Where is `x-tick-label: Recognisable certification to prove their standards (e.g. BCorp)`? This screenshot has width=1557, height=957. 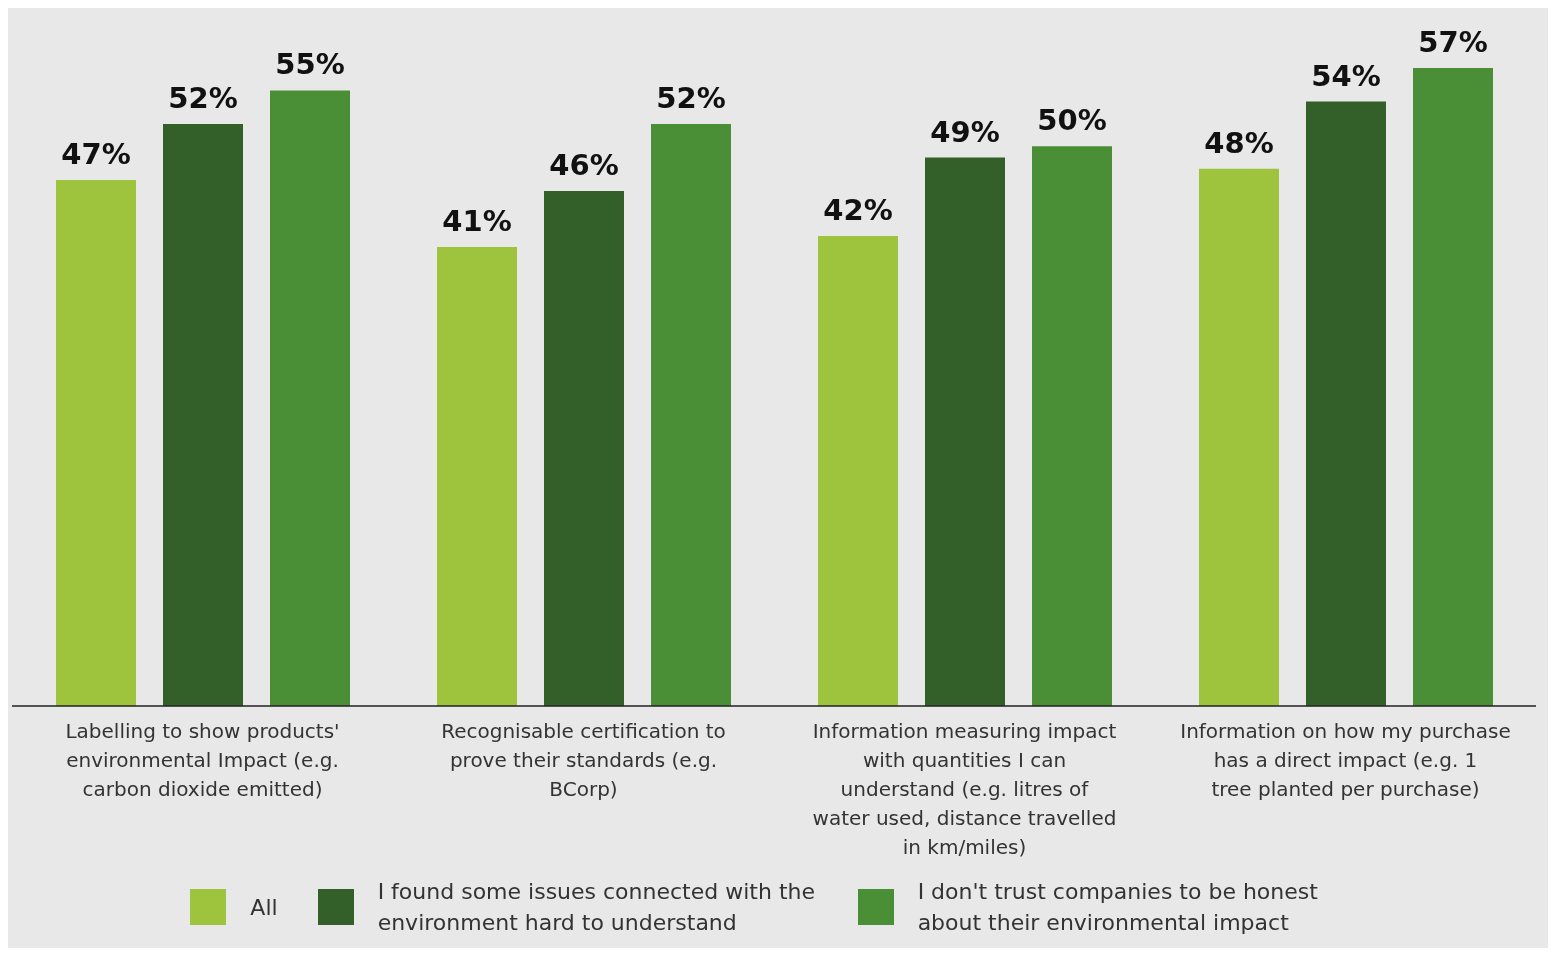 x-tick-label: Recognisable certification to prove their standards (e.g. BCorp) is located at coordinates (583, 760).